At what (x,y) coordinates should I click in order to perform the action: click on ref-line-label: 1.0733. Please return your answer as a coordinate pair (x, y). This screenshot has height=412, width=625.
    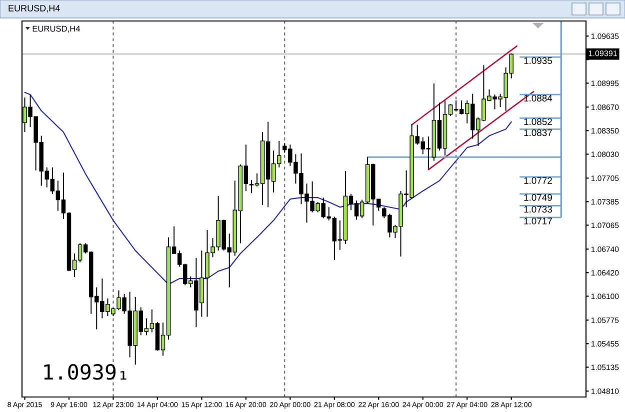
    Looking at the image, I should click on (538, 209).